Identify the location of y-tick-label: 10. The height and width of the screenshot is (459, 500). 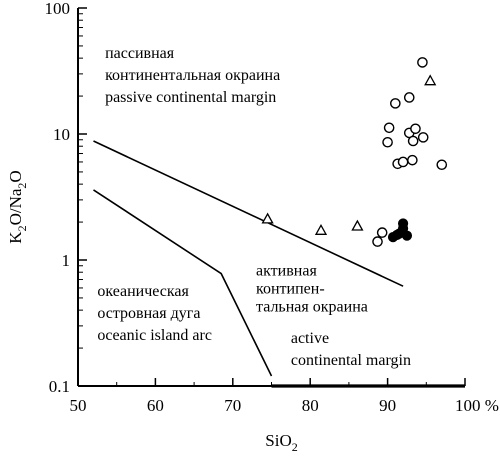
(61, 134).